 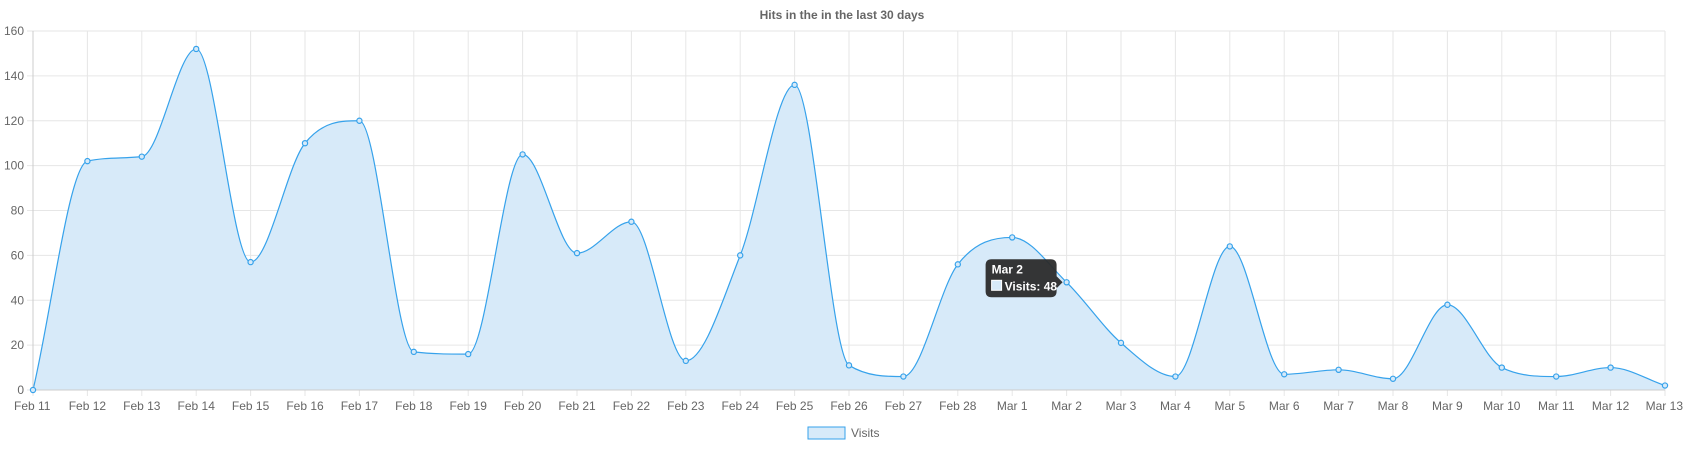 I want to click on tooltip-box, so click(x=1024, y=278).